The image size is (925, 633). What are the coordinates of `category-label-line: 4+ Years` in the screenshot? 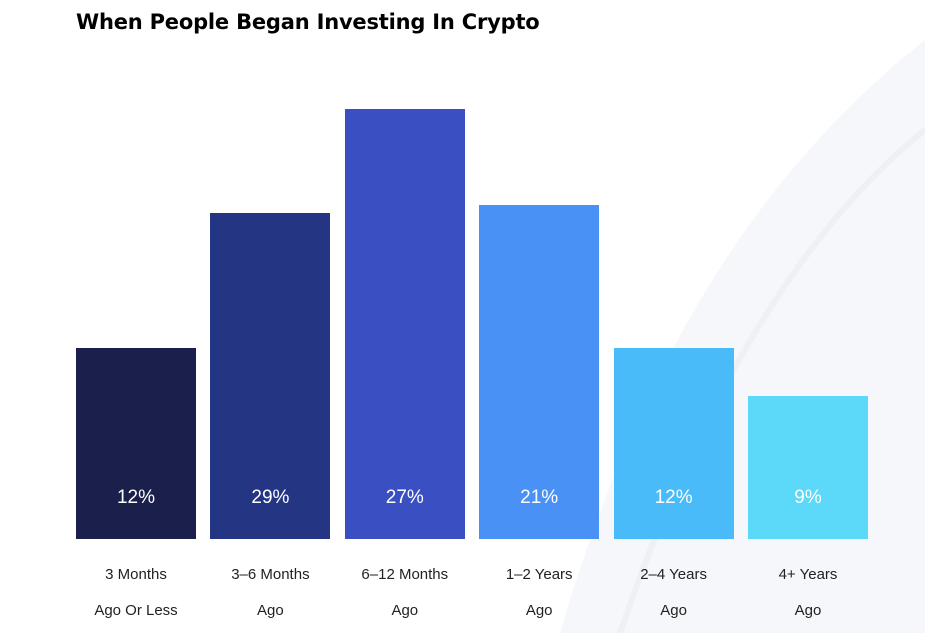 It's located at (808, 574).